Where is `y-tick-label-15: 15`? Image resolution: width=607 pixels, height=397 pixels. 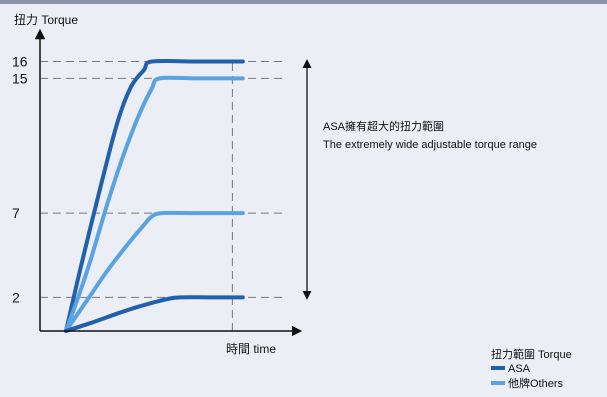
y-tick-label-15: 15 is located at coordinates (20, 78).